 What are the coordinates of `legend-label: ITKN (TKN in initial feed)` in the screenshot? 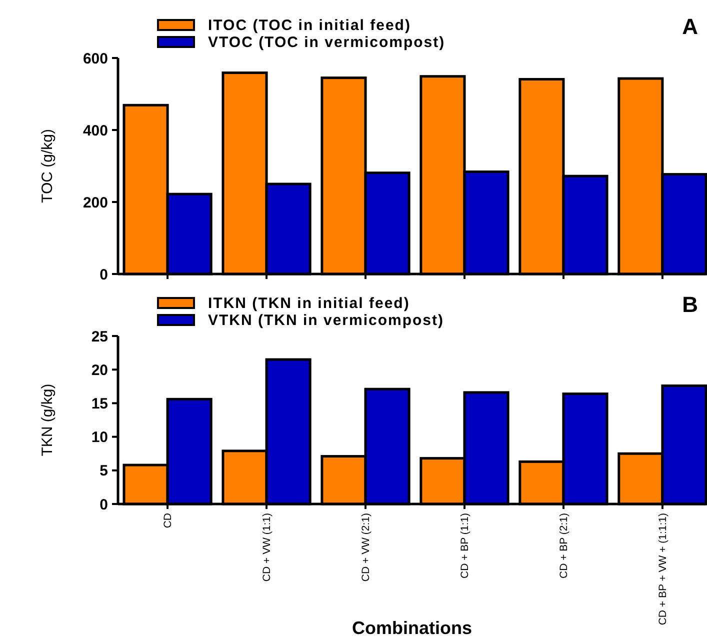 It's located at (309, 303).